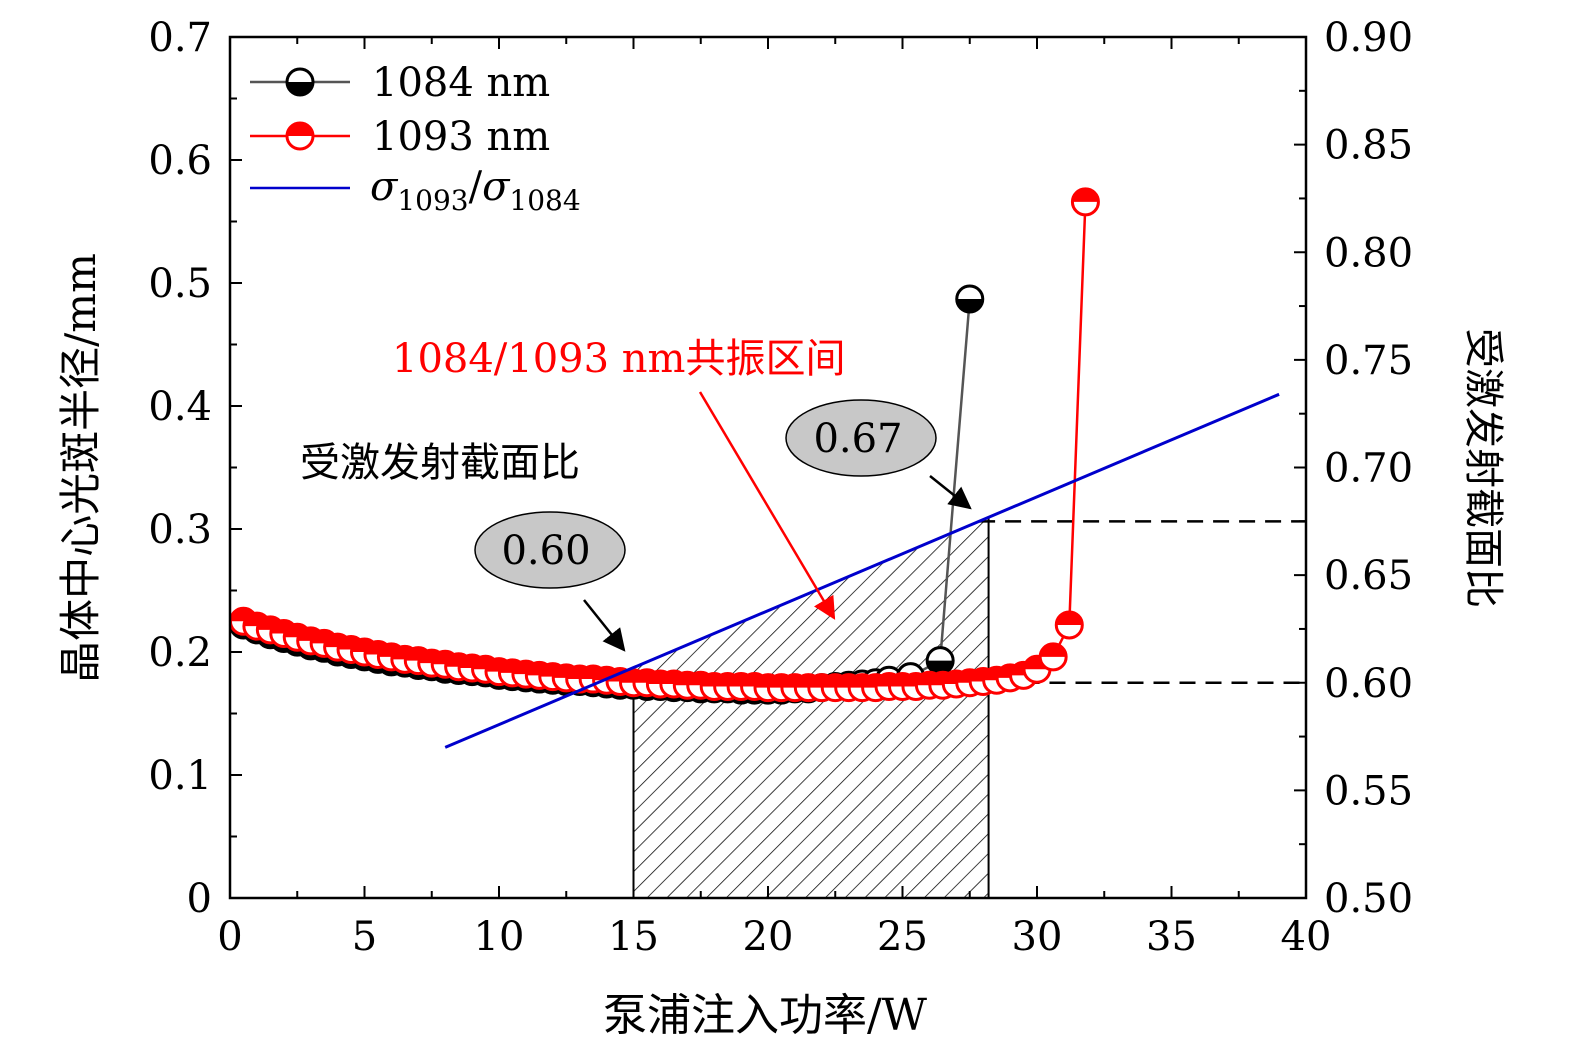 The width and height of the screenshot is (1575, 1063). What do you see at coordinates (180, 407) in the screenshot?
I see `y-left-tick-label: 0.4` at bounding box center [180, 407].